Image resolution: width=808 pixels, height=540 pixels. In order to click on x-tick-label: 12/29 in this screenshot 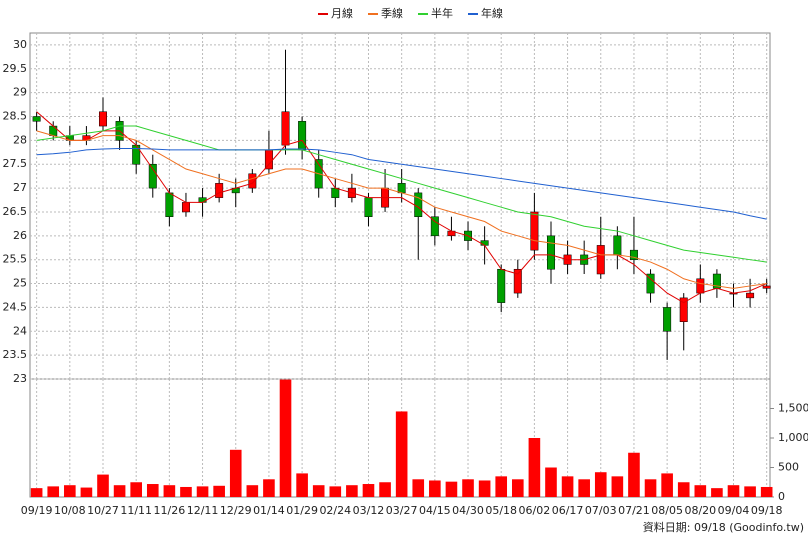, I will do `click(236, 510)`.